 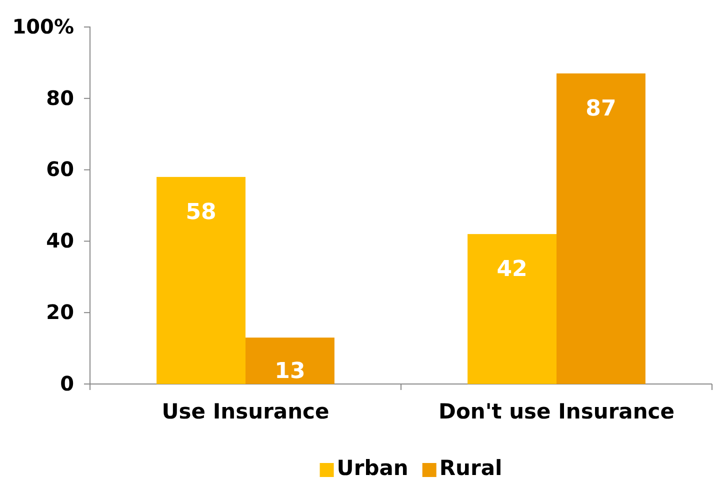 What do you see at coordinates (60, 98) in the screenshot?
I see `y-tick-label: 80` at bounding box center [60, 98].